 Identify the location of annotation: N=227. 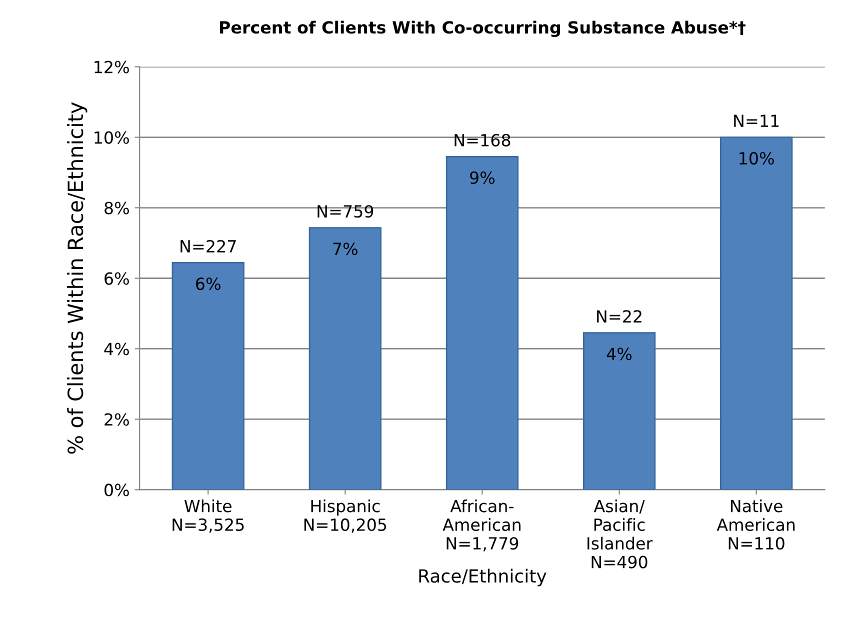
(208, 246).